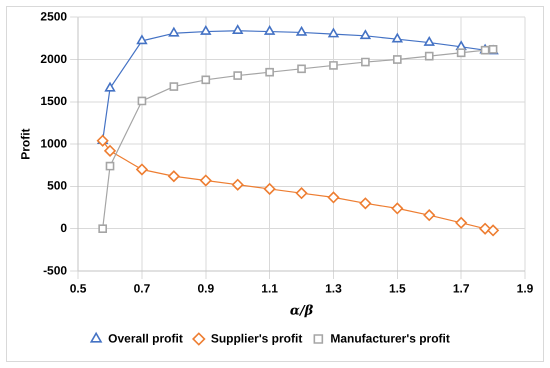 The width and height of the screenshot is (550, 368). Describe the element at coordinates (333, 289) in the screenshot. I see `x-tick-label: 1.3` at that location.